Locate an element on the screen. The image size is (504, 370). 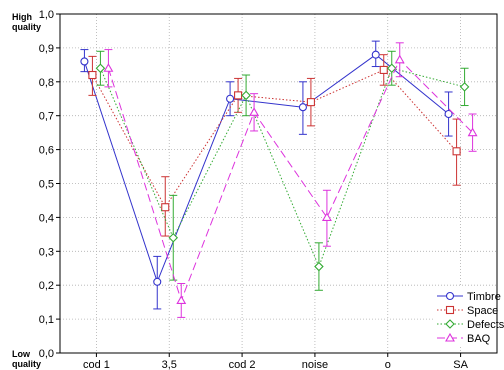
y-tick-label: 0,0 is located at coordinates (46, 354).